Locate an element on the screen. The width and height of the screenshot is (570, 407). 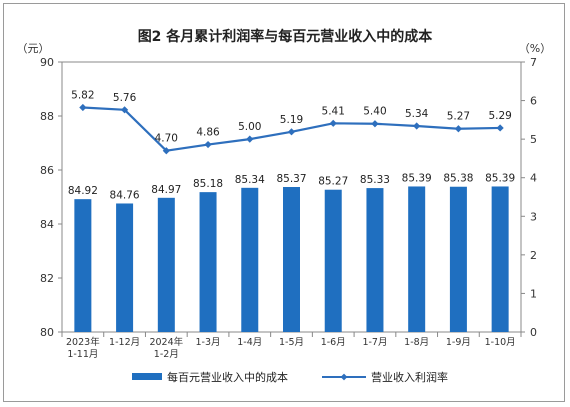
x-axis-category-label: 1-7月 is located at coordinates (374, 342).